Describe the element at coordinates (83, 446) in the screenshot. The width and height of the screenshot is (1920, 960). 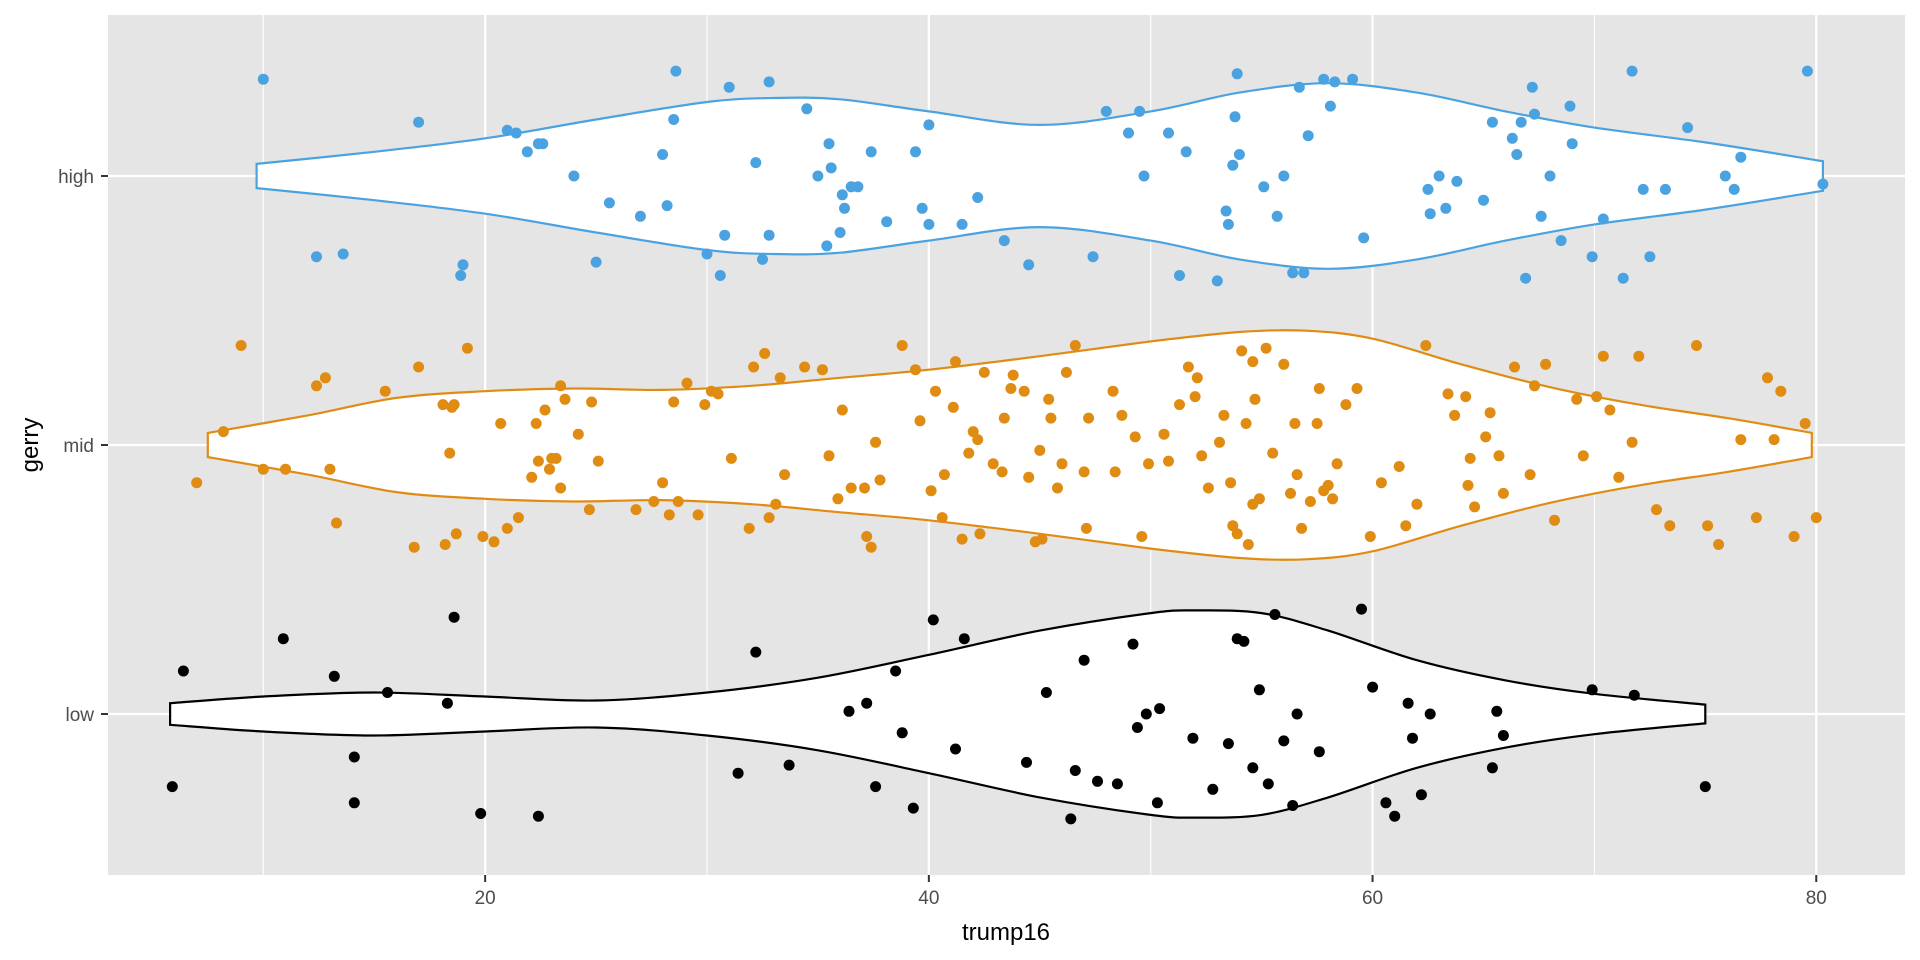
I see `y-axis-ticks: low mid high` at that location.